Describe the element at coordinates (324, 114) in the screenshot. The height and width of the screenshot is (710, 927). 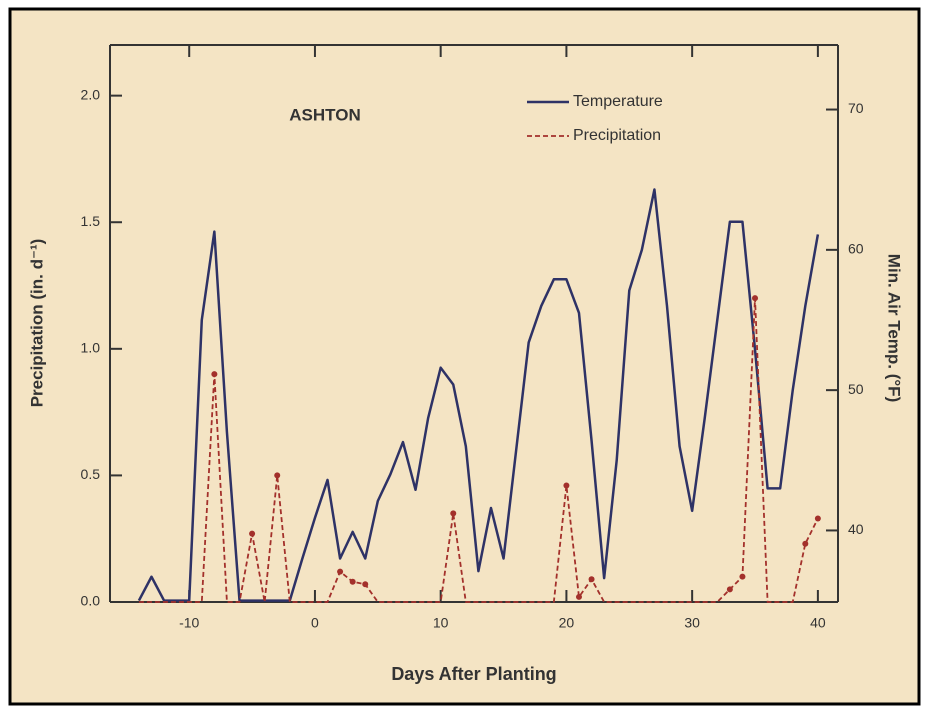
I see `annotation: ASHTON` at that location.